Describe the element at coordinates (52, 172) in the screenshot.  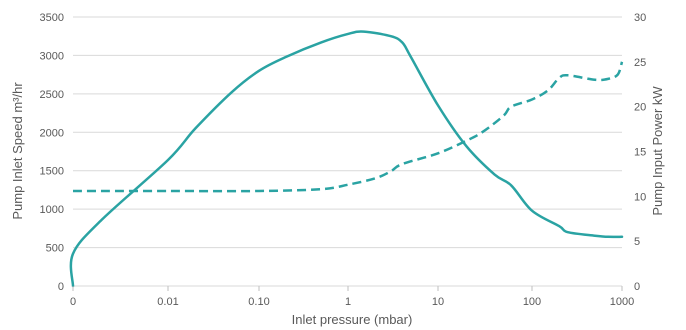
I see `left-tick-label: 1500` at that location.